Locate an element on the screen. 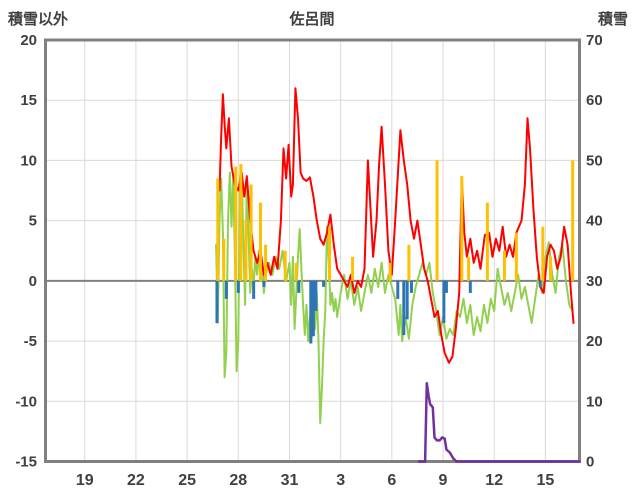  y-left-tick-label: 15 is located at coordinates (28, 100).